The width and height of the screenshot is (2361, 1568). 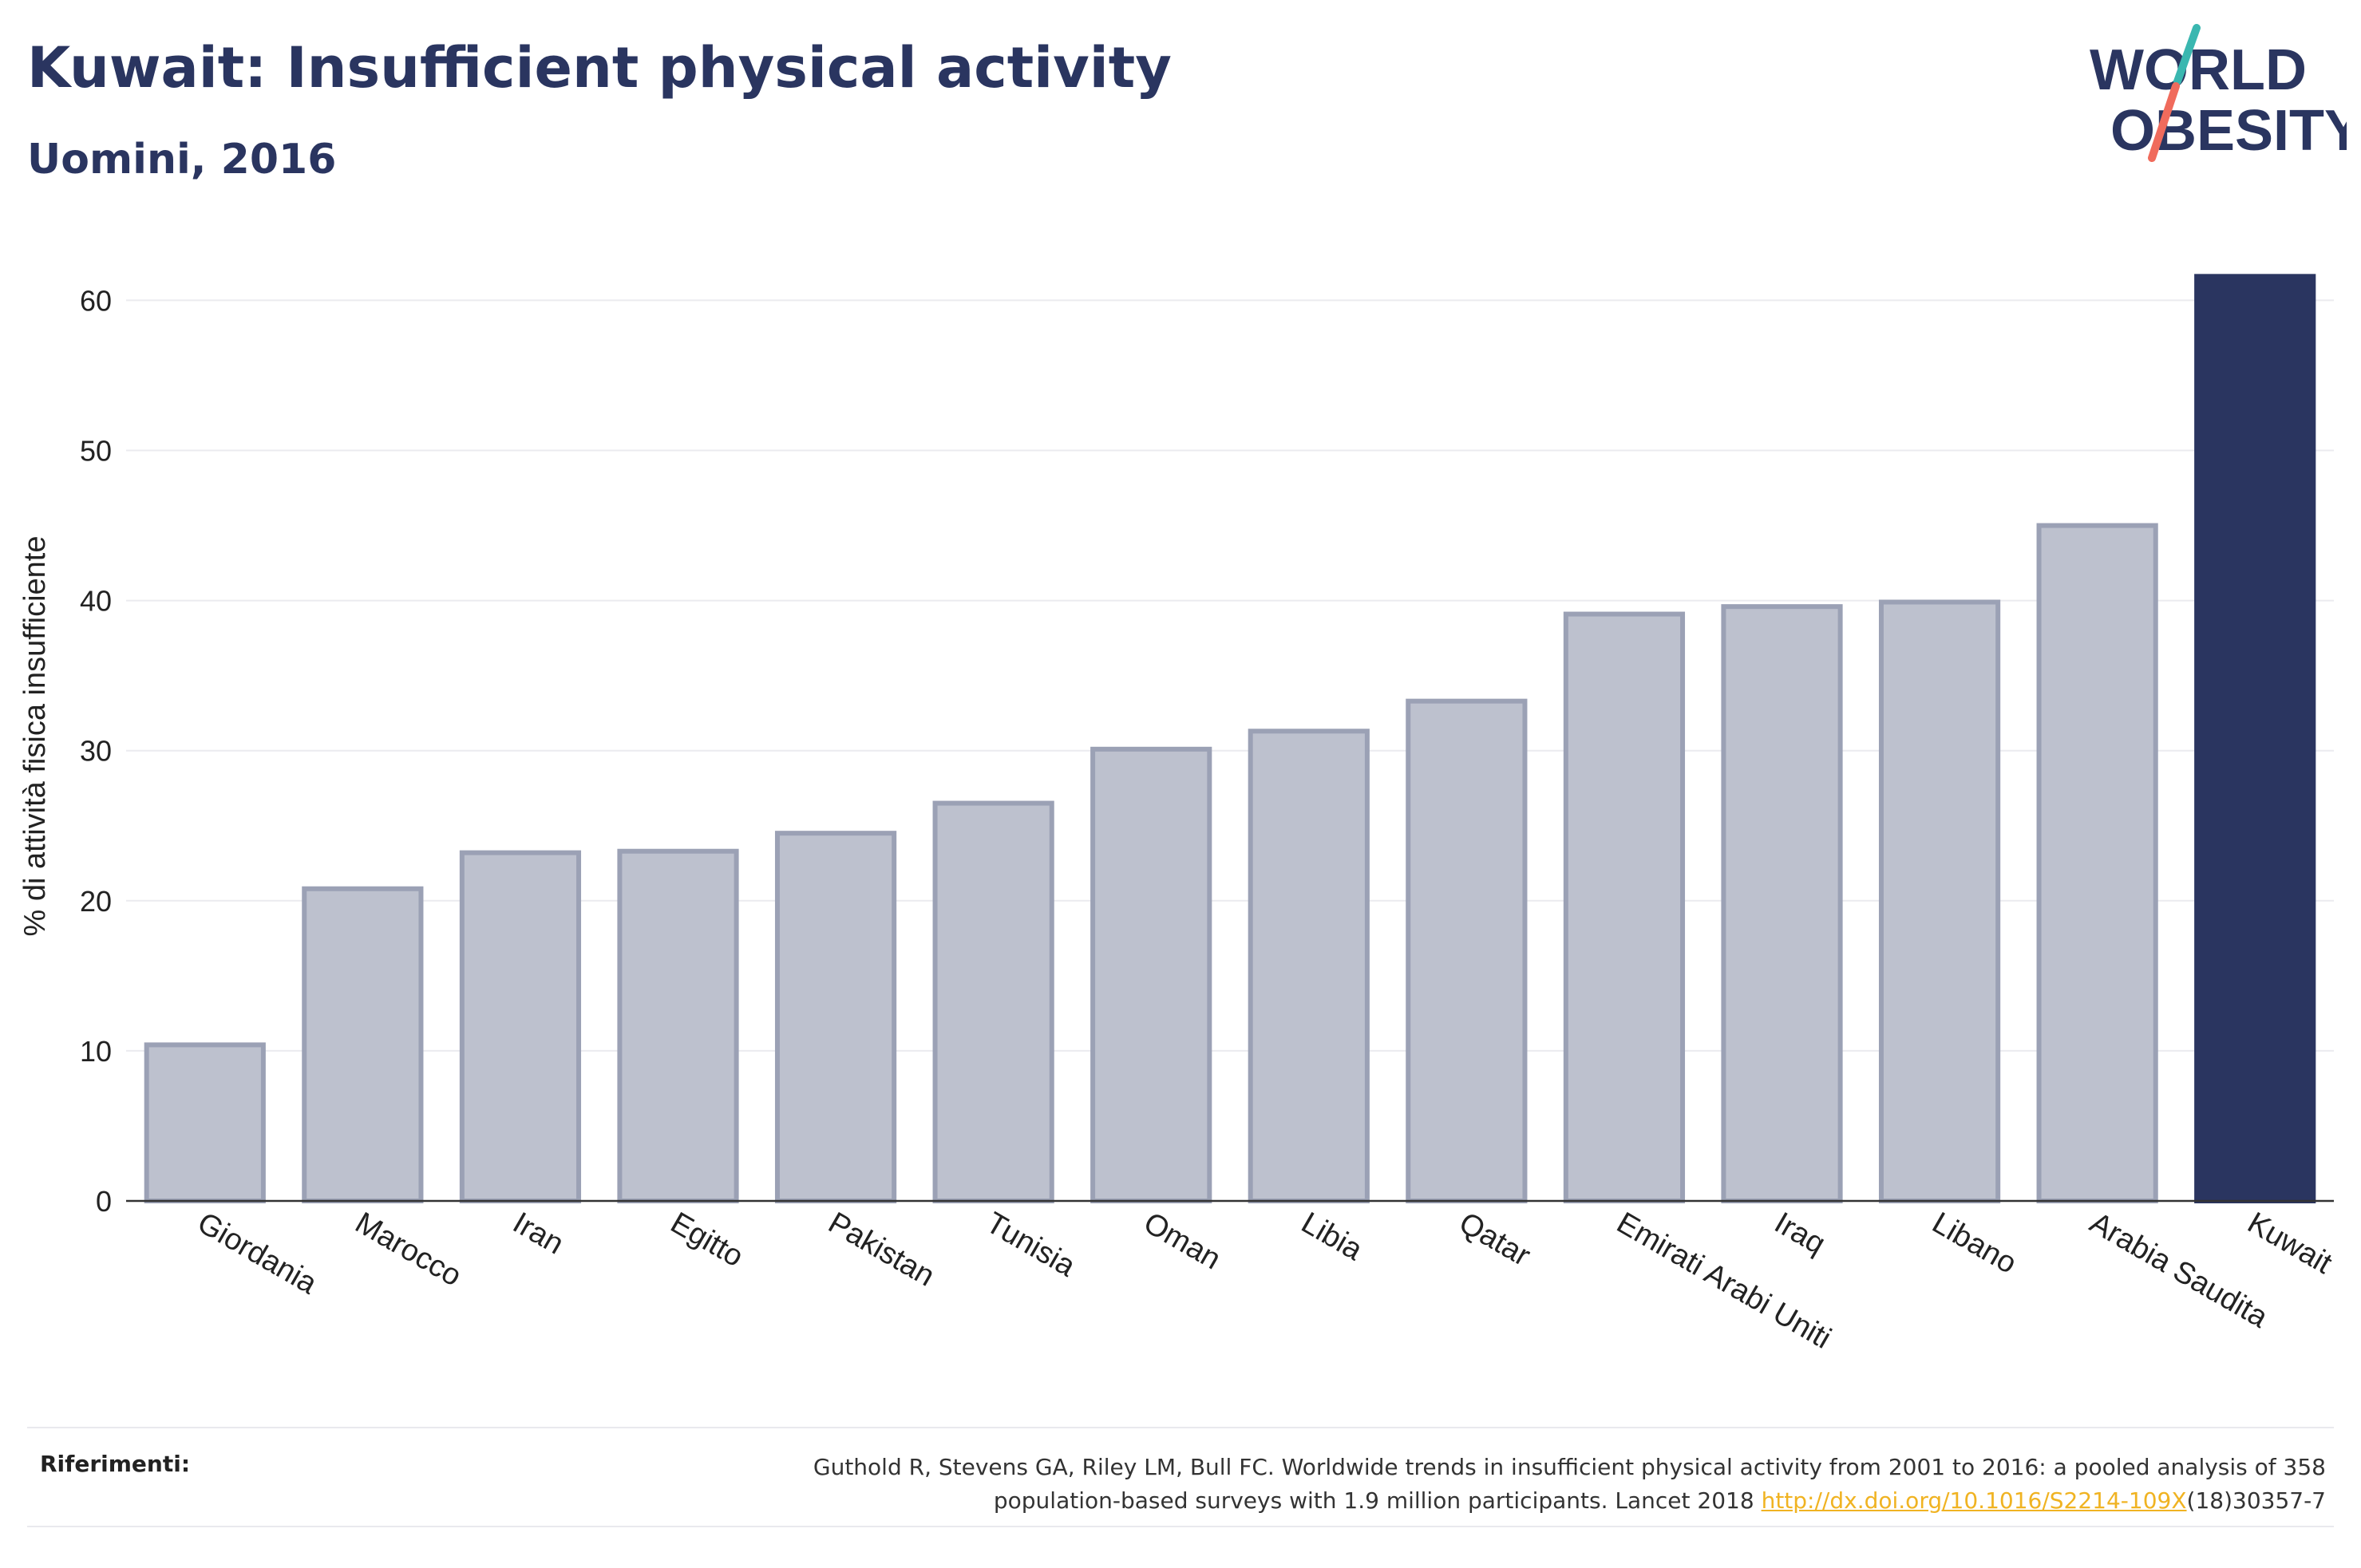 I want to click on footer-divider-top, so click(x=1180, y=1427).